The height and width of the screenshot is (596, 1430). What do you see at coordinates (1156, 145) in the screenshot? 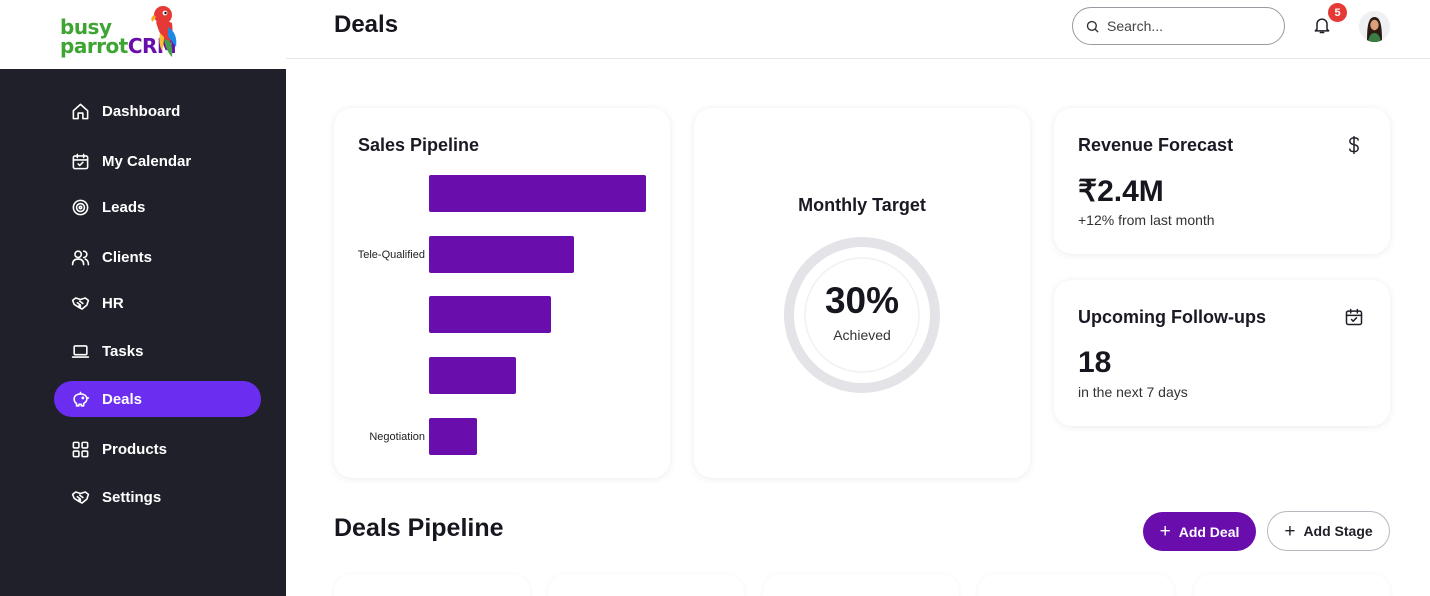
I see `revenue-forecast-title: Revenue Forecast` at bounding box center [1156, 145].